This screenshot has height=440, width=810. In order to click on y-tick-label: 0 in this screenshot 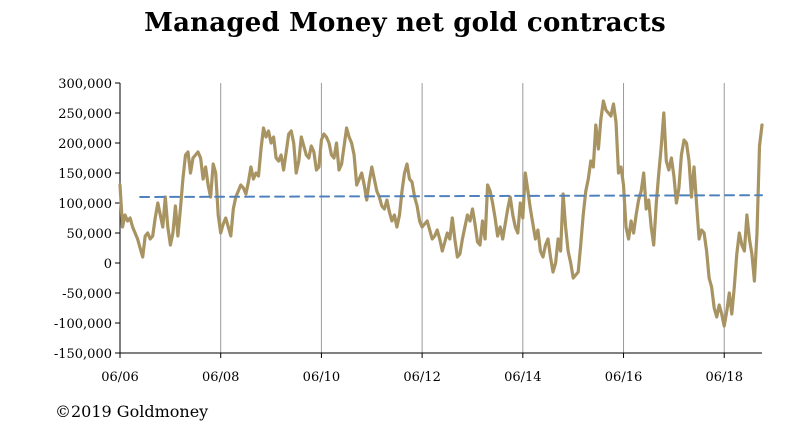, I will do `click(108, 264)`.